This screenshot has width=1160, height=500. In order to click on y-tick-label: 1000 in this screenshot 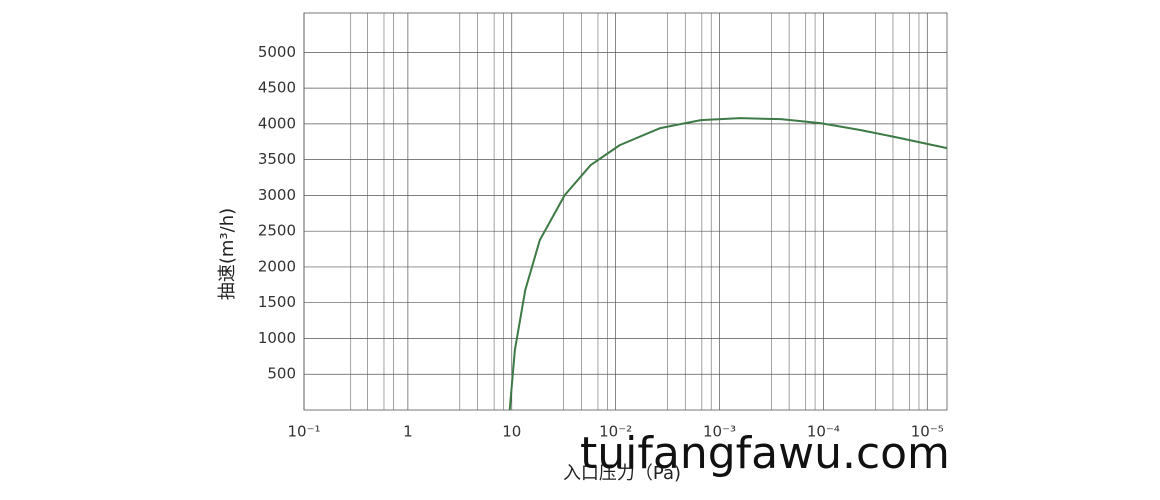, I will do `click(277, 338)`.